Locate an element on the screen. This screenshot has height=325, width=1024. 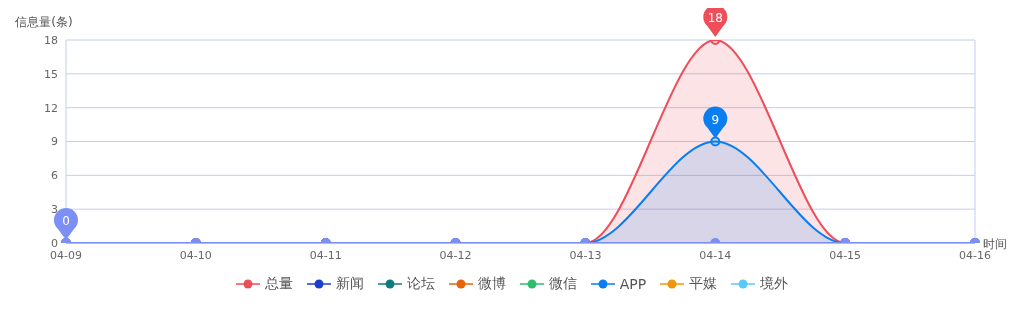
x-tick-label: 04-14 is located at coordinates (715, 255).